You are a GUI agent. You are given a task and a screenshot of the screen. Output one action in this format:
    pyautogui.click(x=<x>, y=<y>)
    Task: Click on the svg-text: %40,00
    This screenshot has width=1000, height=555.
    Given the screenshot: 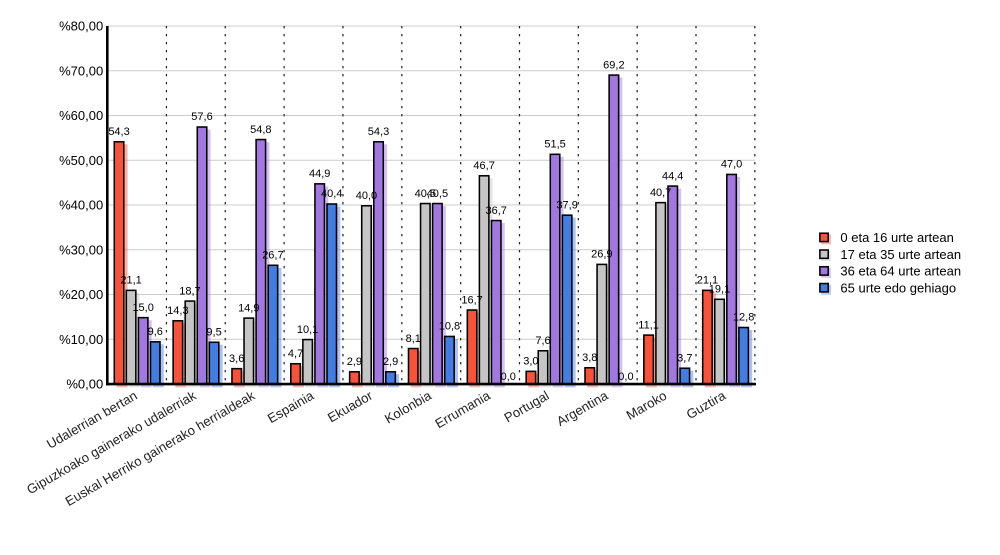 What is the action you would take?
    pyautogui.click(x=81, y=205)
    